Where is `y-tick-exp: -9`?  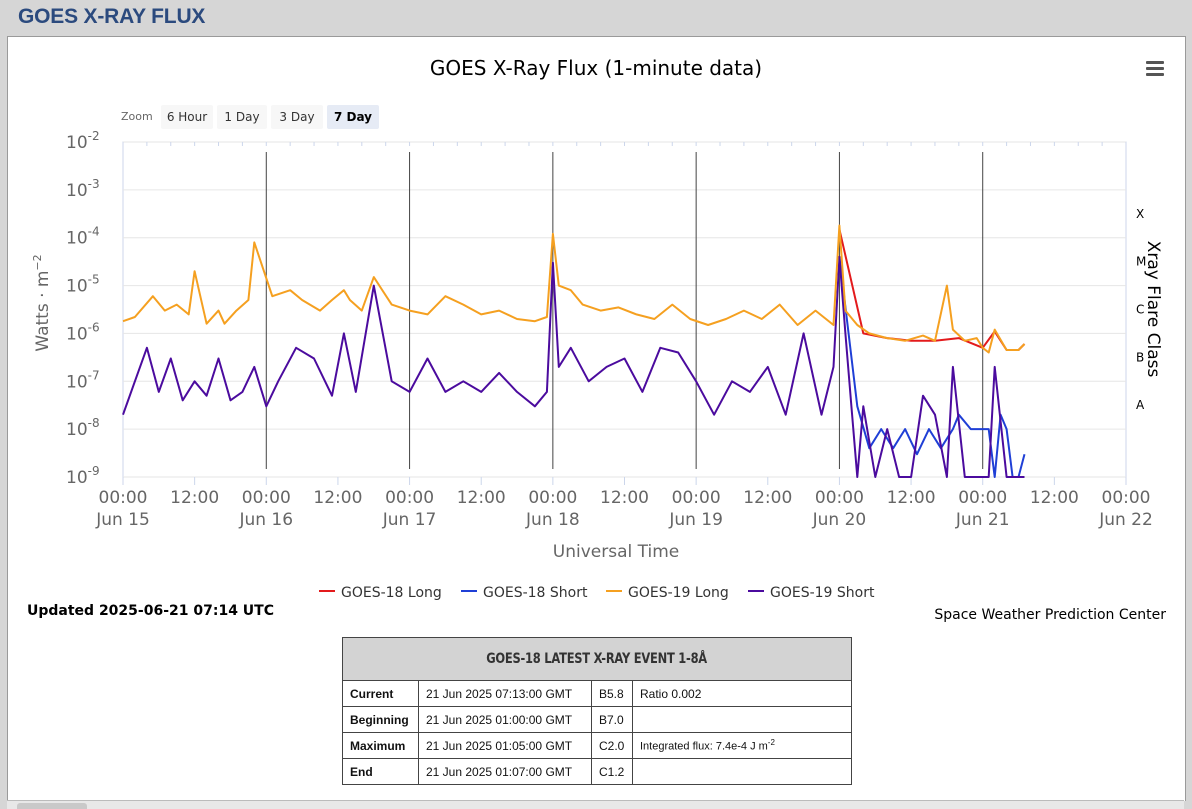
y-tick-exp: -9 is located at coordinates (94, 471).